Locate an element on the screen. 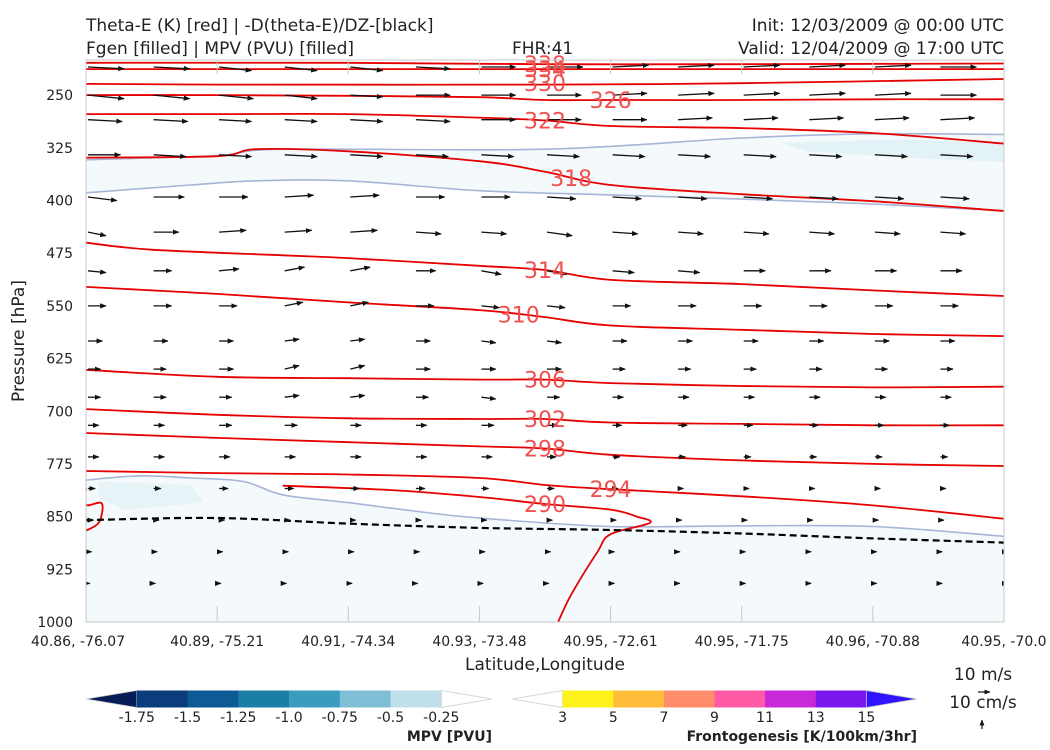 The width and height of the screenshot is (1050, 750). x-tick-label-6: 40.96, -70.88 is located at coordinates (873, 642).